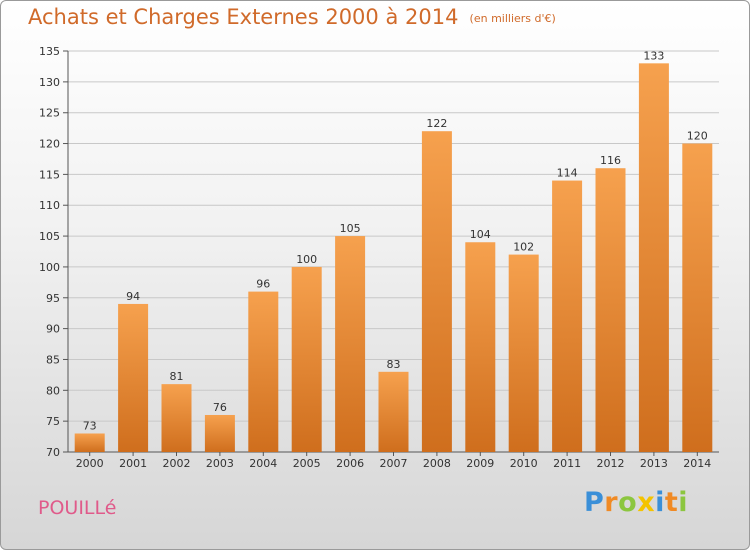 This screenshot has width=750, height=550. I want to click on brand-letter: t, so click(671, 502).